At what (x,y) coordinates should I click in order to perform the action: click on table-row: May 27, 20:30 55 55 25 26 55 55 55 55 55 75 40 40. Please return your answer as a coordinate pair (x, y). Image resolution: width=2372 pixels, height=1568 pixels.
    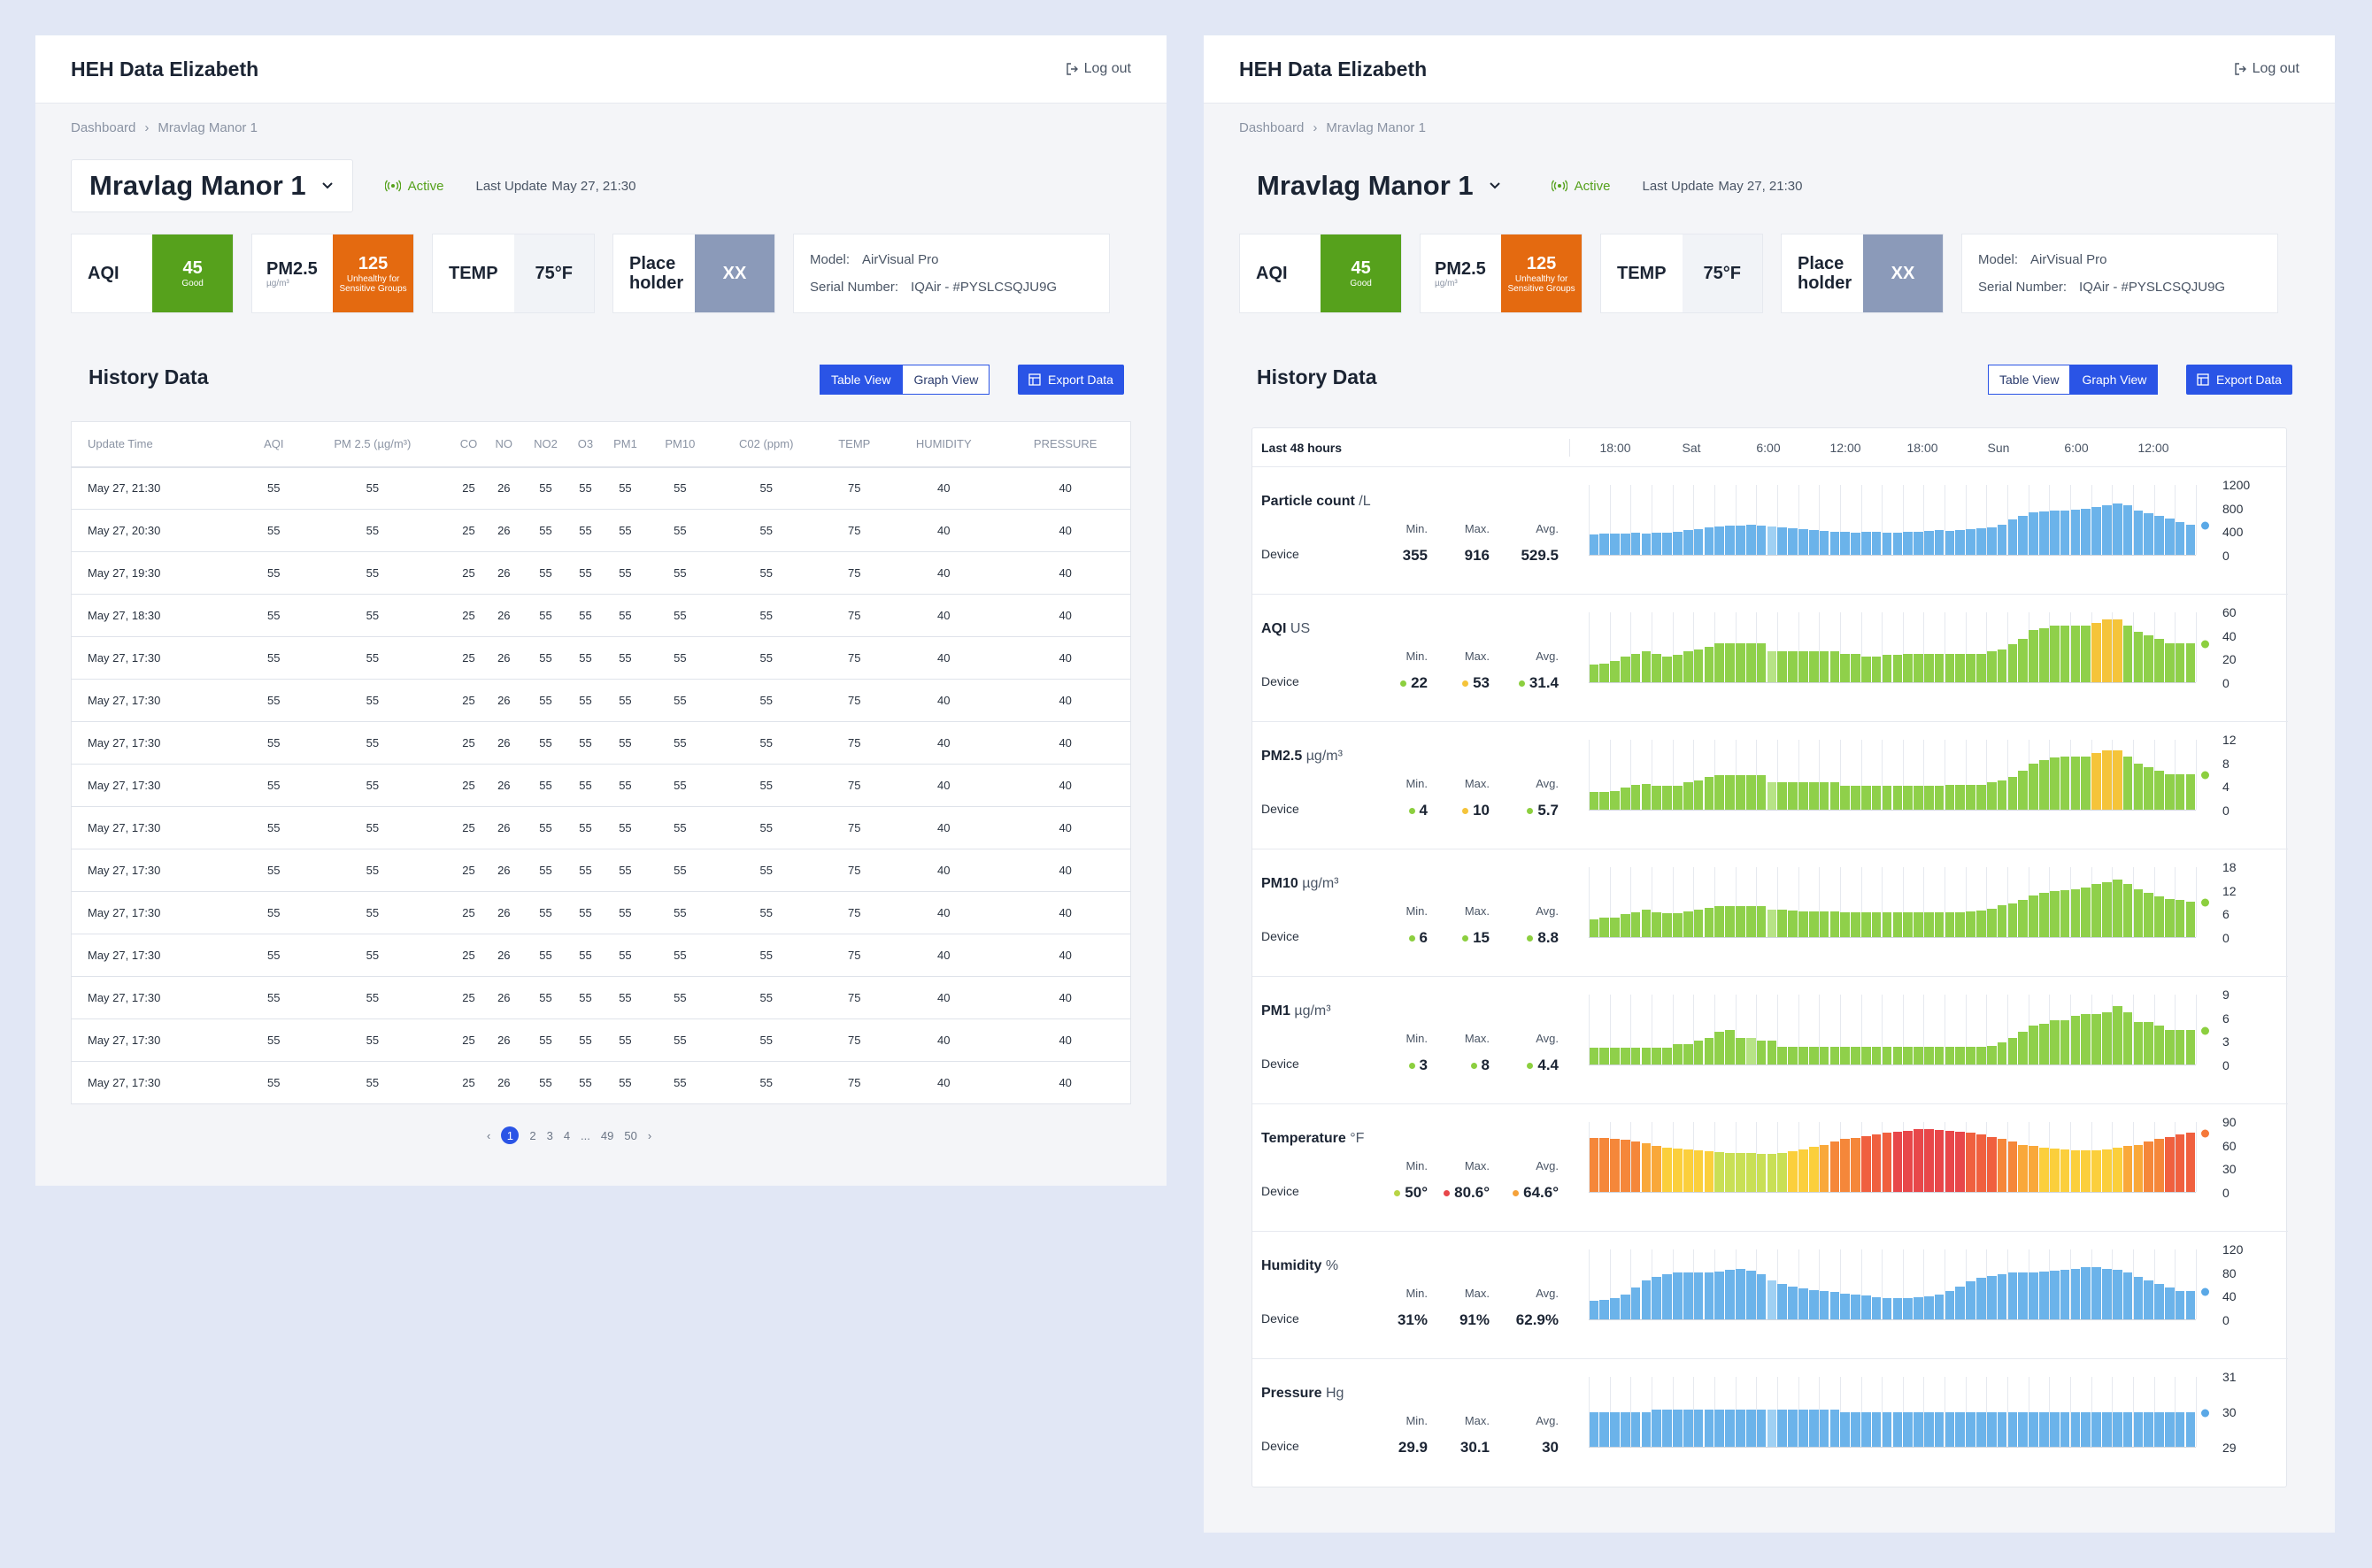
    Looking at the image, I should click on (601, 530).